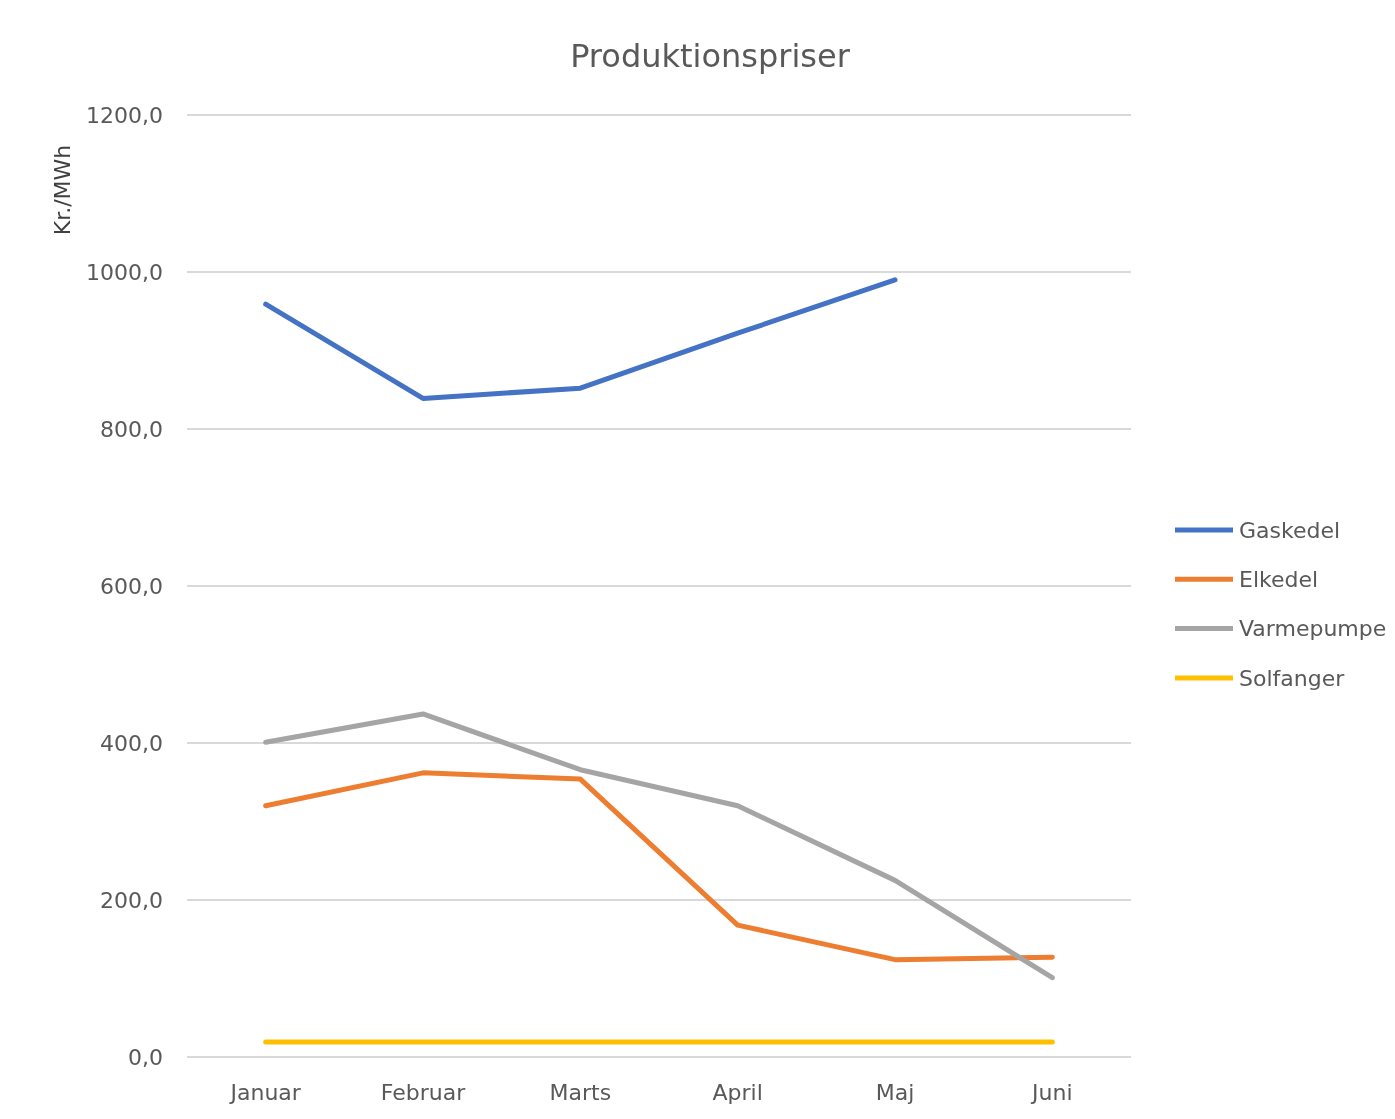 The image size is (1395, 1119). Describe the element at coordinates (124, 272) in the screenshot. I see `y-tick-label: 1000,0` at that location.